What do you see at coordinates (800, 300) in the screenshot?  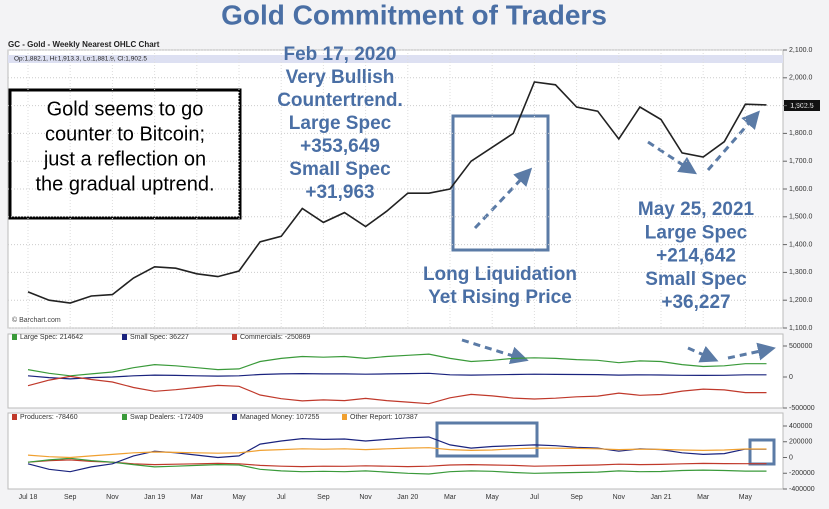 I see `y-tick-label: 1,200.0` at bounding box center [800, 300].